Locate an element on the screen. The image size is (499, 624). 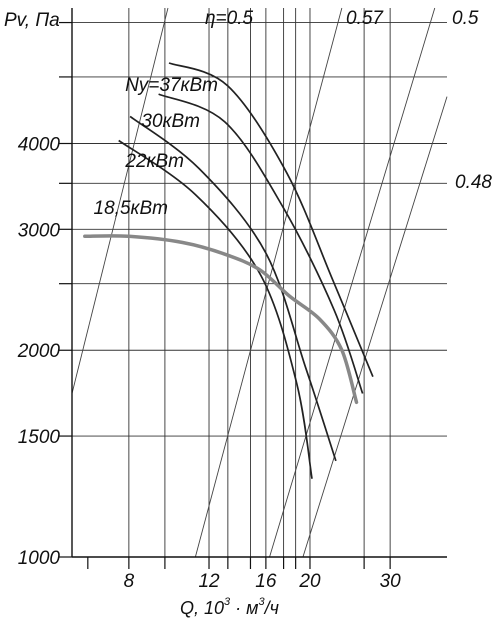
x-tick-label: 20 is located at coordinates (309, 581).